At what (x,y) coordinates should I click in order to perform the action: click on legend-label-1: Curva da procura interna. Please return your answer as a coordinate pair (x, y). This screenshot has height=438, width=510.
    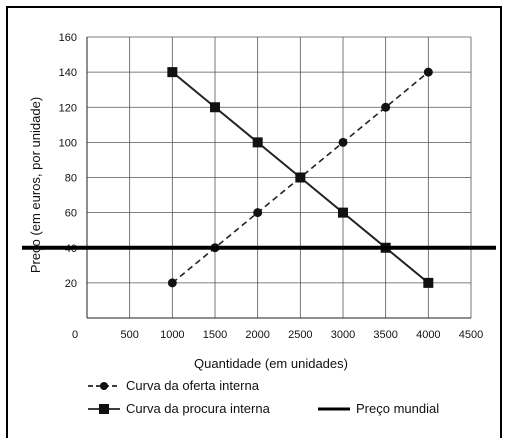
    Looking at the image, I should click on (198, 408).